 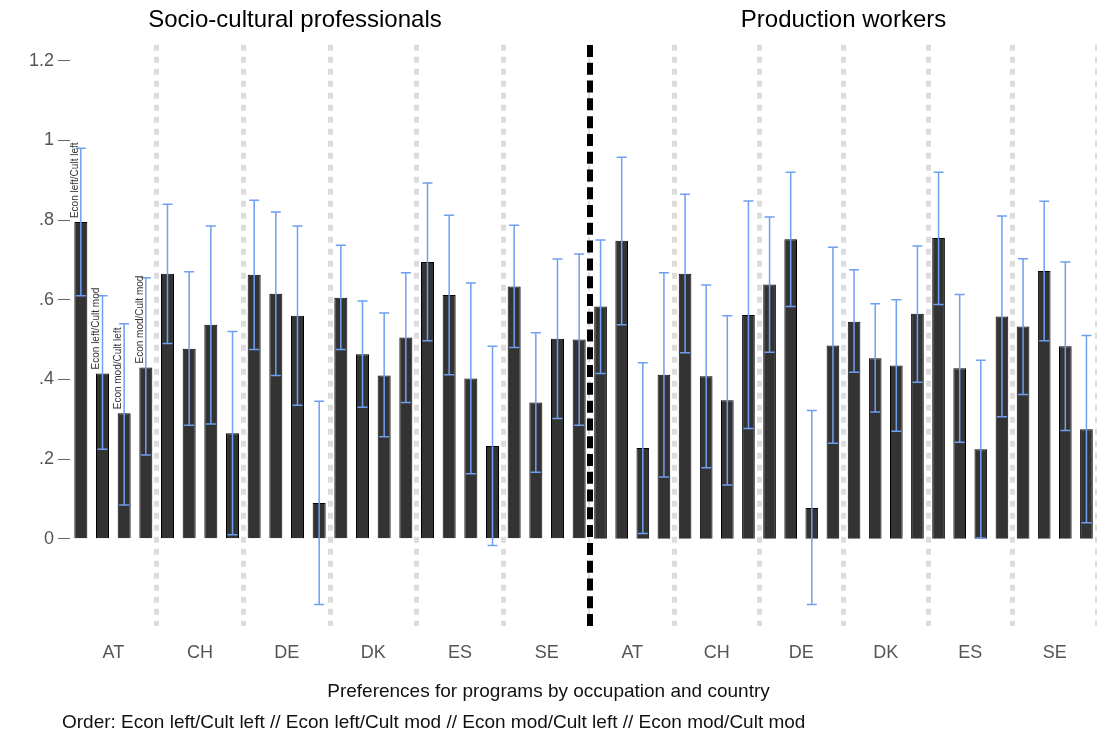 I want to click on y-tick-label: .8, so click(x=46, y=219).